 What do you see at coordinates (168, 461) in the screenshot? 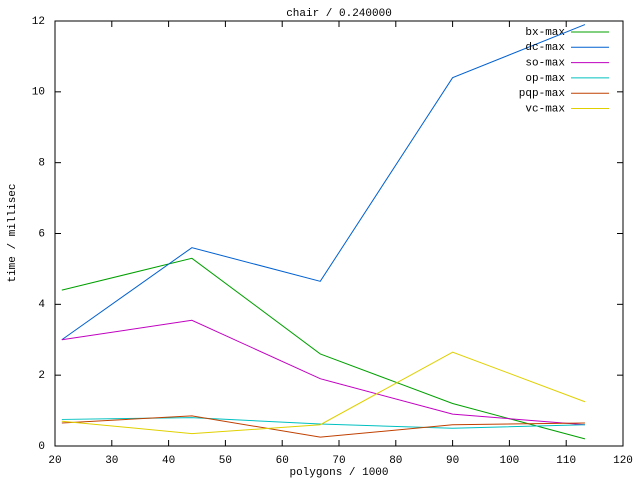
I see `x-tick-label: 40` at bounding box center [168, 461].